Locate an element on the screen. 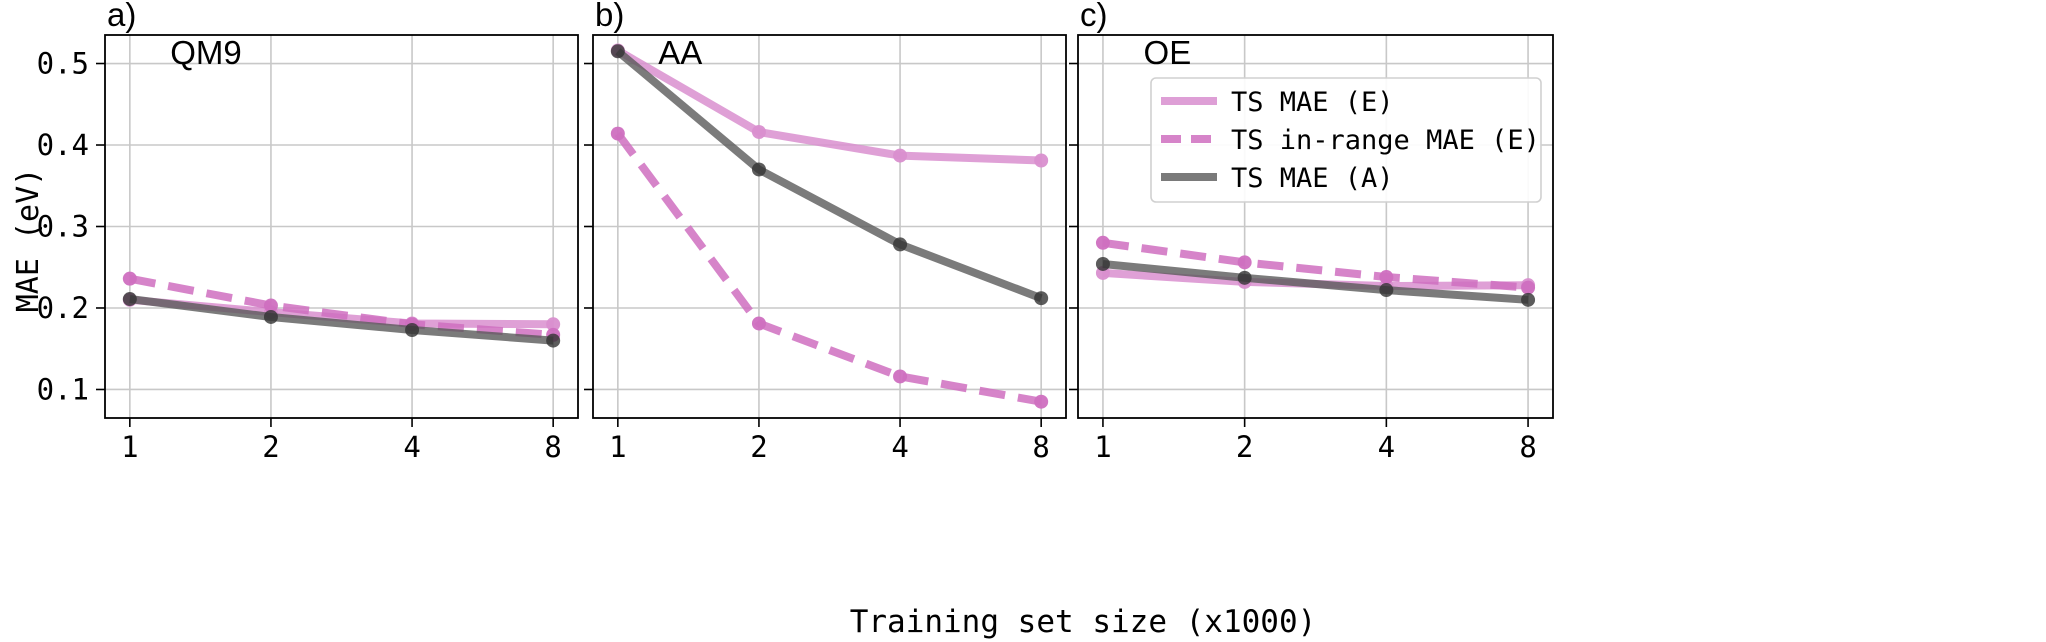 Image resolution: width=2046 pixels, height=642 pixels. x-axis-label: Training set size (x1000) is located at coordinates (1083, 622).